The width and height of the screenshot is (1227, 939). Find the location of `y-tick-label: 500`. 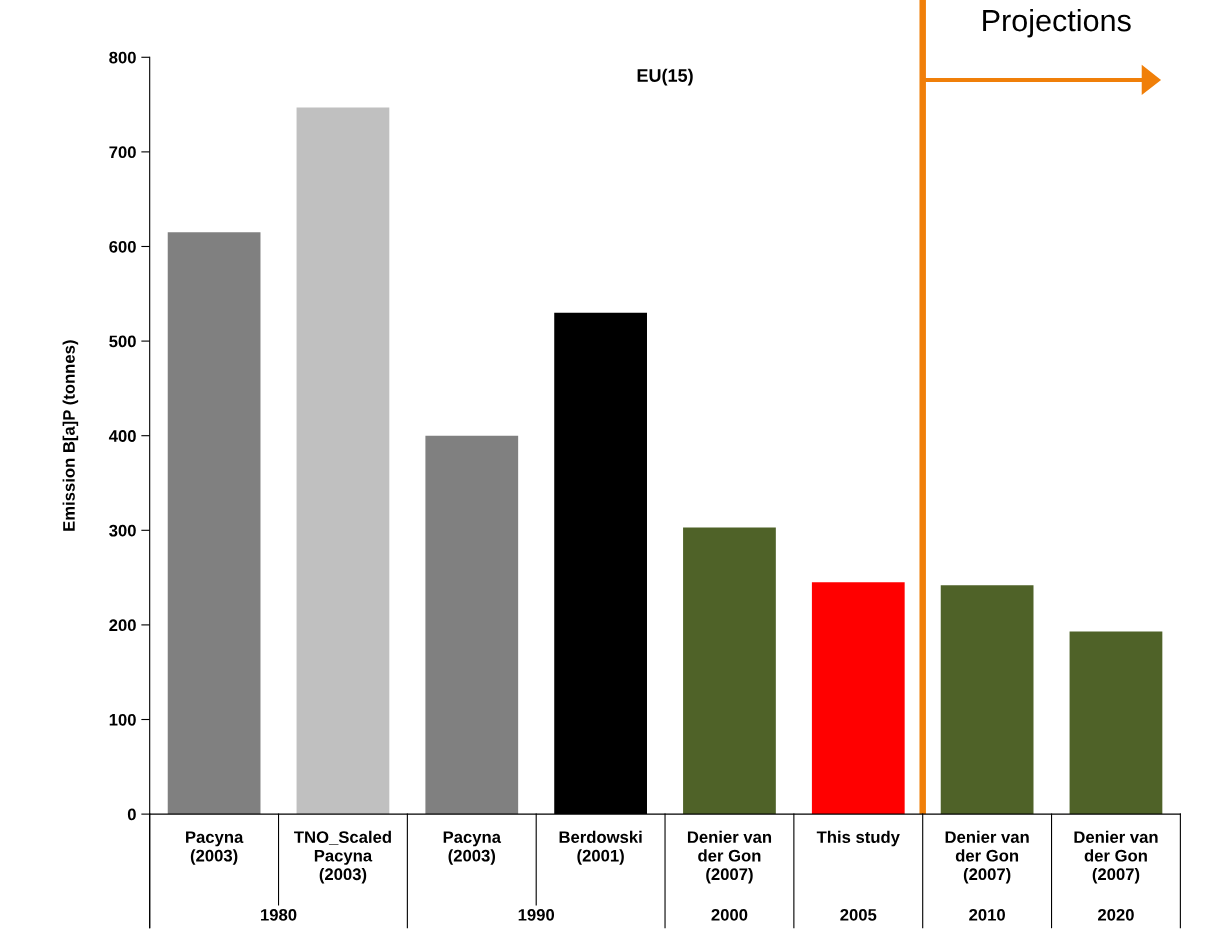

y-tick-label: 500 is located at coordinates (122, 341).